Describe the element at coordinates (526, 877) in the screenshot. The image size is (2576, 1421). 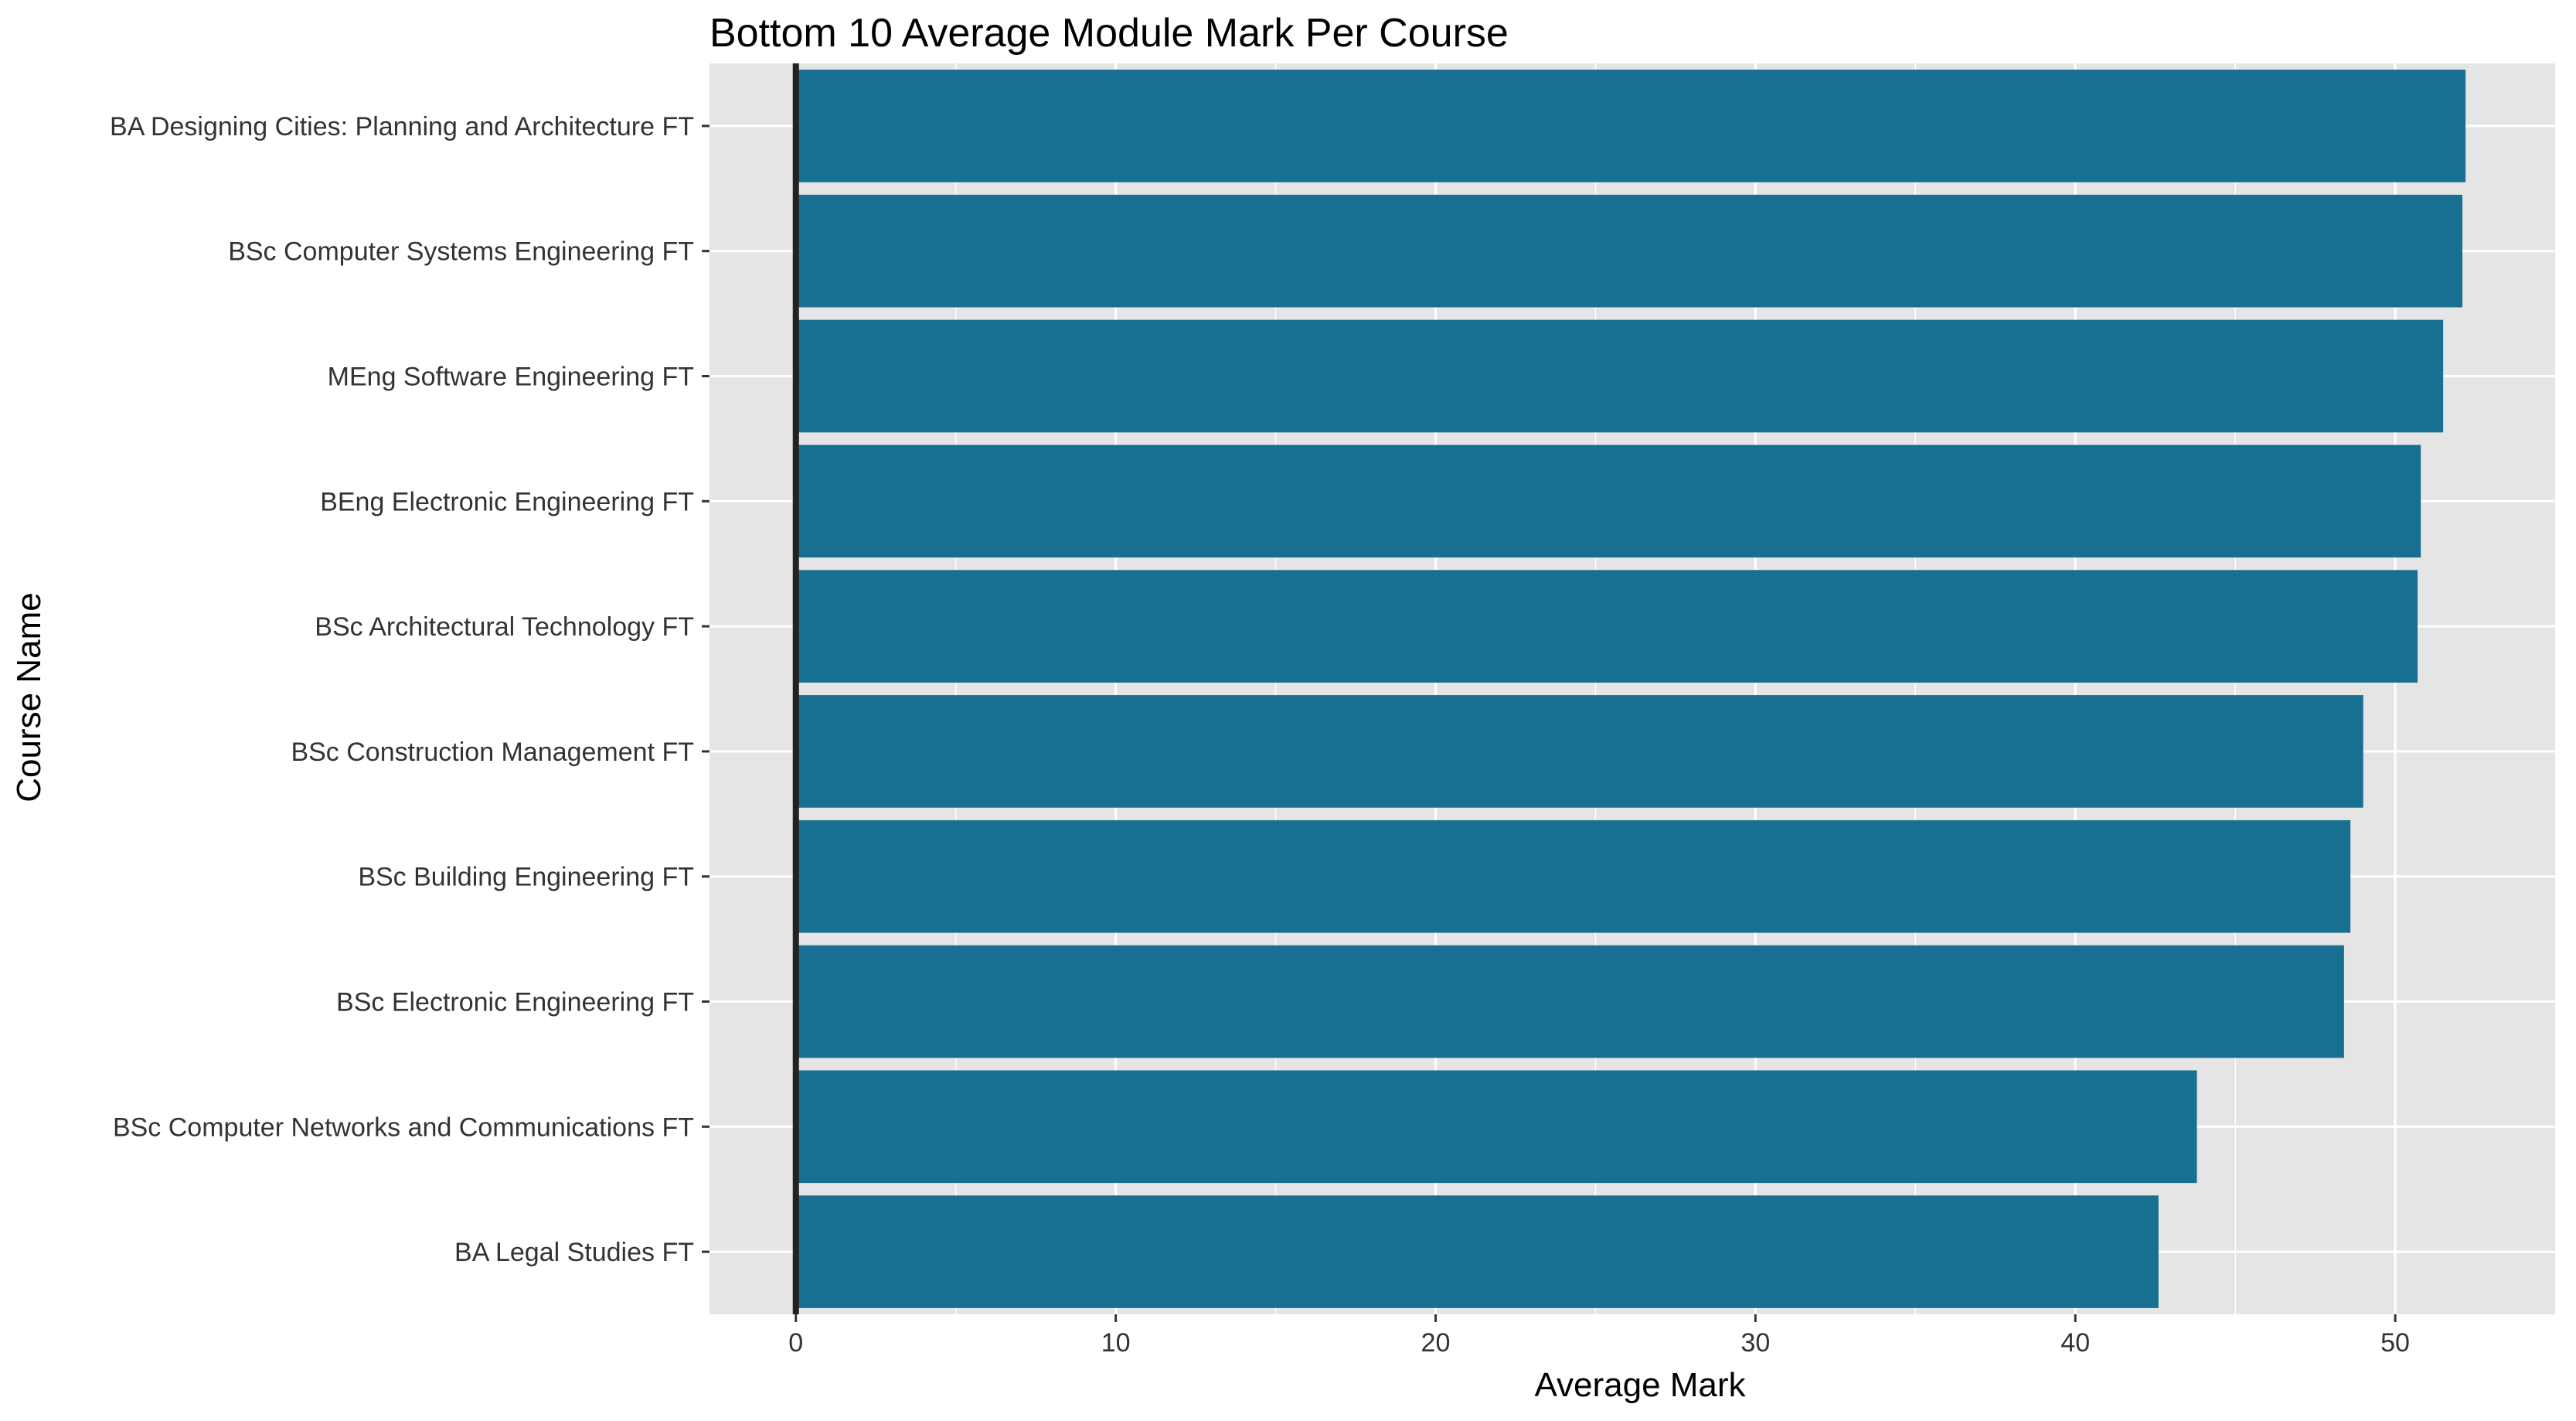
I see `y-tick-label: BSc Building Engineering FT` at that location.